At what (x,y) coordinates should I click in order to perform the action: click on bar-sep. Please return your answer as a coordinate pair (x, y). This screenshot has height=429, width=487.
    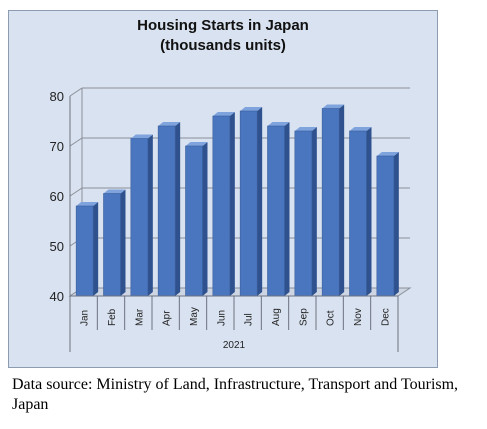
    Looking at the image, I should click on (305, 212).